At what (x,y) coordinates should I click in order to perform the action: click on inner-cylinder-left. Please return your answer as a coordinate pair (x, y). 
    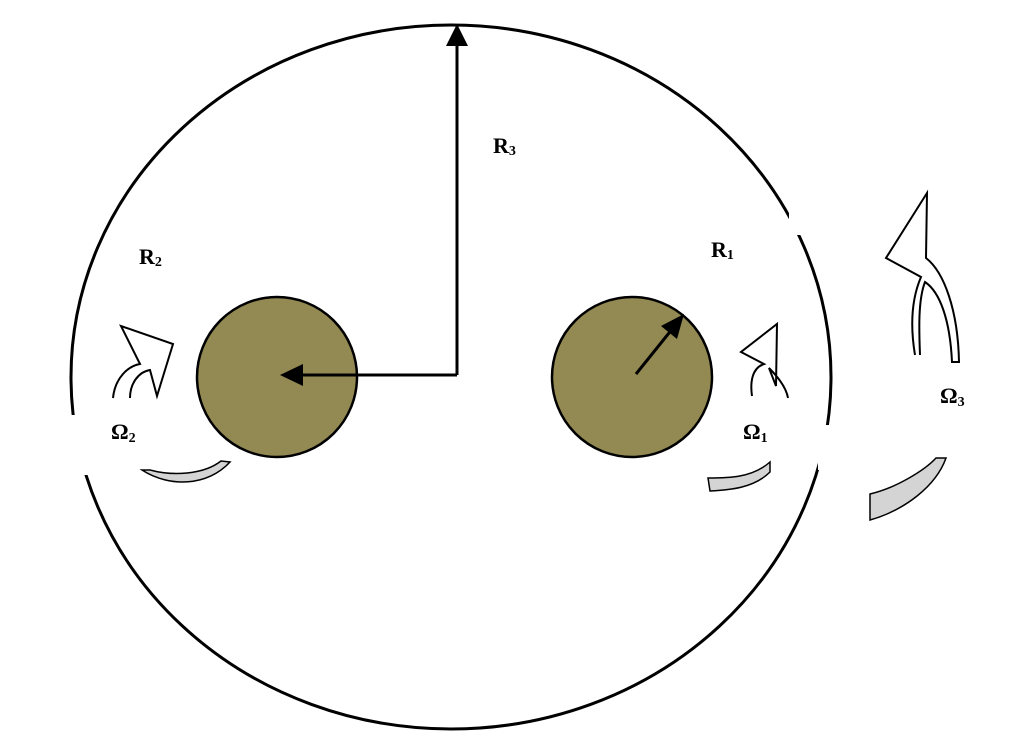
    Looking at the image, I should click on (277, 377).